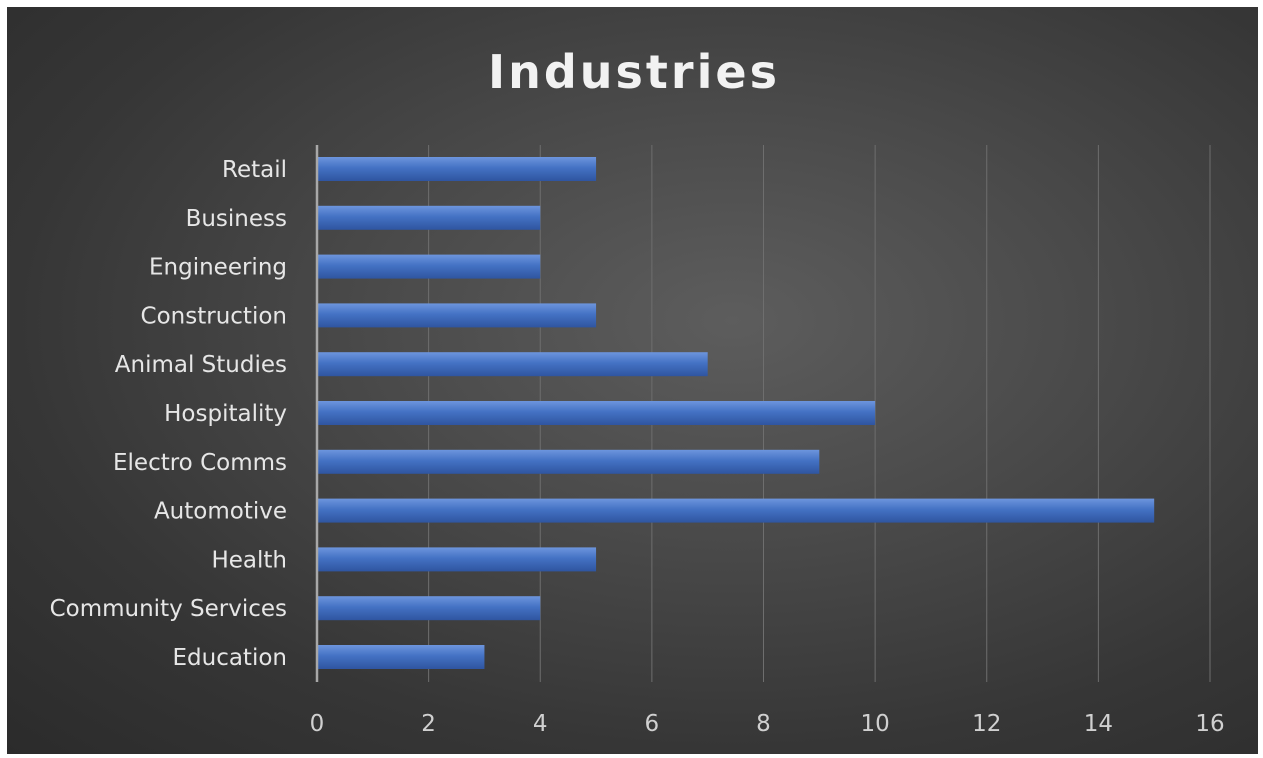 Image resolution: width=1263 pixels, height=758 pixels. What do you see at coordinates (236, 219) in the screenshot?
I see `category-label: Business` at bounding box center [236, 219].